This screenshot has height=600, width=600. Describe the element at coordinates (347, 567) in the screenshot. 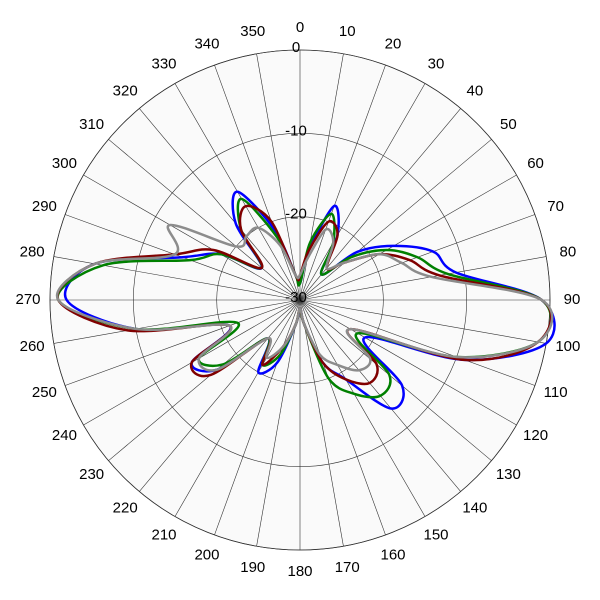

I see `angle-tick-label: 170` at that location.